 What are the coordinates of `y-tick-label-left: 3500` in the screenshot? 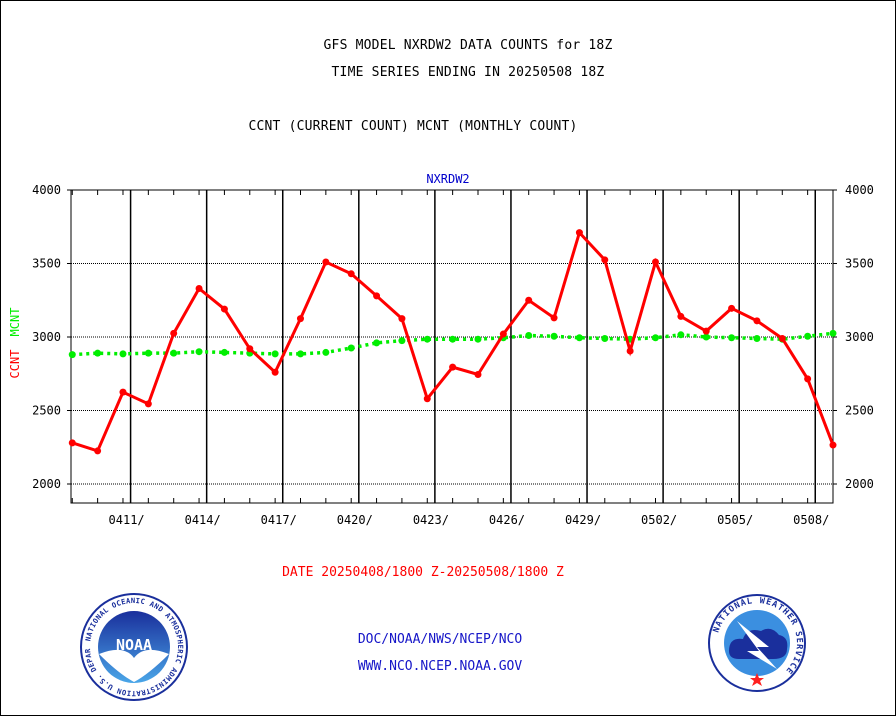 It's located at (46, 264).